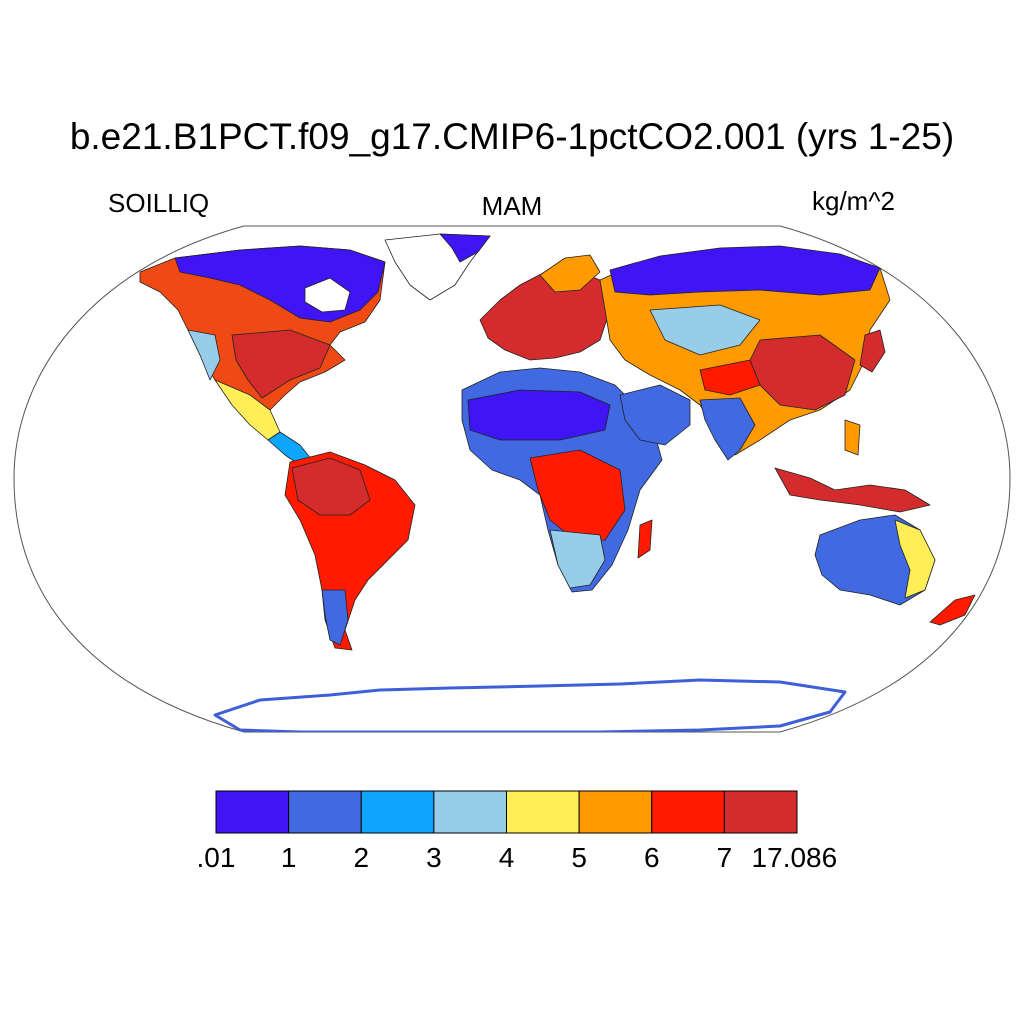 The image size is (1024, 1024). Describe the element at coordinates (434, 857) in the screenshot. I see `colorbar-tick-label: 3` at that location.